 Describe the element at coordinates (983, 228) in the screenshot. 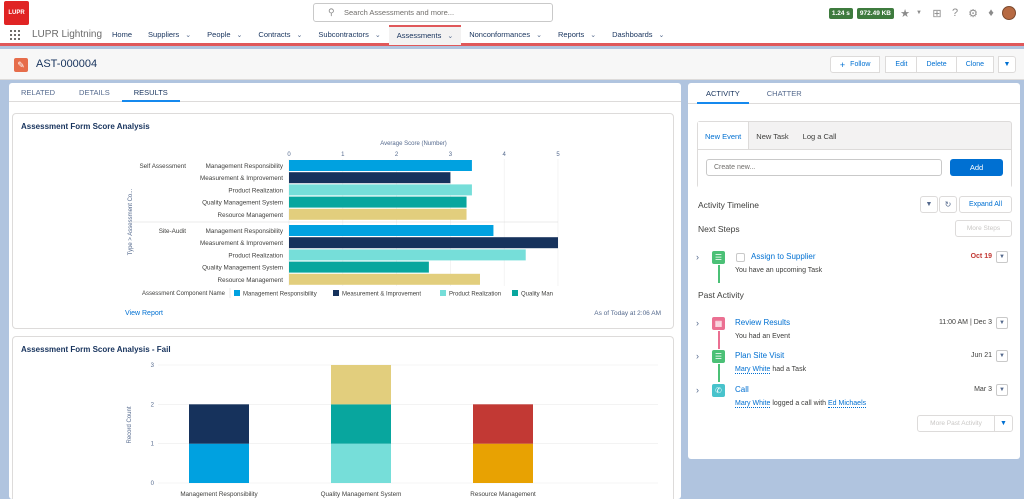

I see `more-steps-button: More Steps` at that location.